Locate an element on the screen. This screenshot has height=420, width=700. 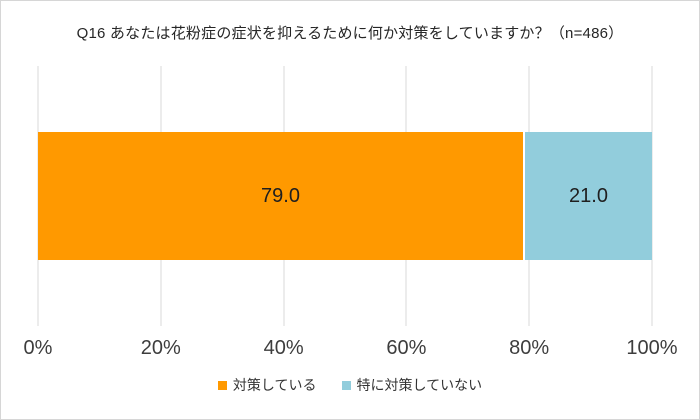
x-axis: 0% 20% 40% 60% 80% 100% is located at coordinates (351, 349).